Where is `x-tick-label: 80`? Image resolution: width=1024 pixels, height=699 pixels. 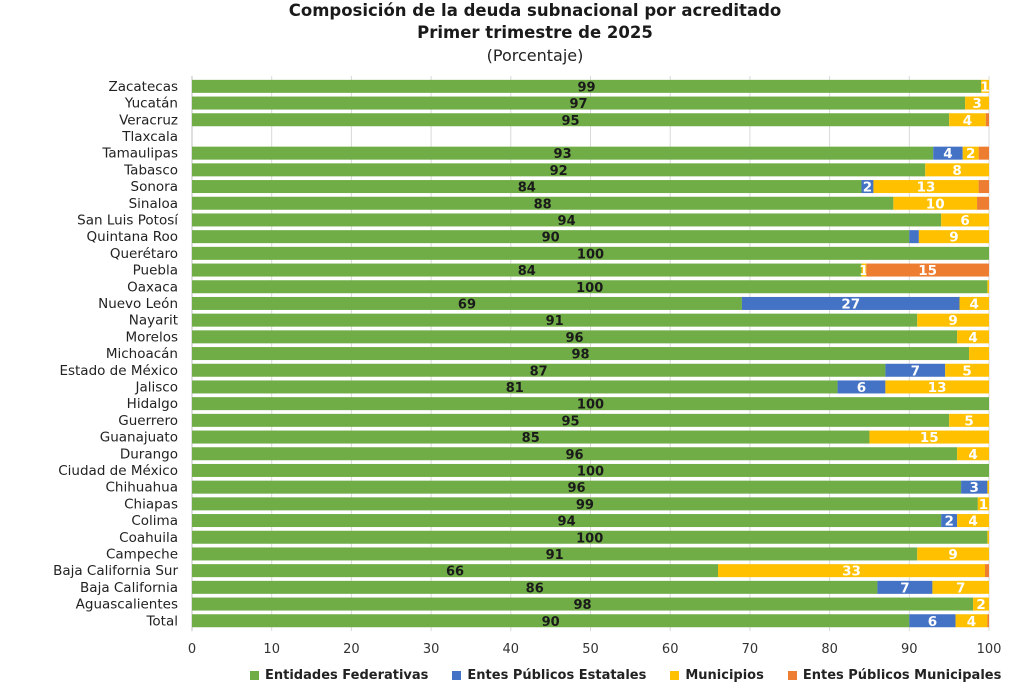 x-tick-label: 80 is located at coordinates (829, 649).